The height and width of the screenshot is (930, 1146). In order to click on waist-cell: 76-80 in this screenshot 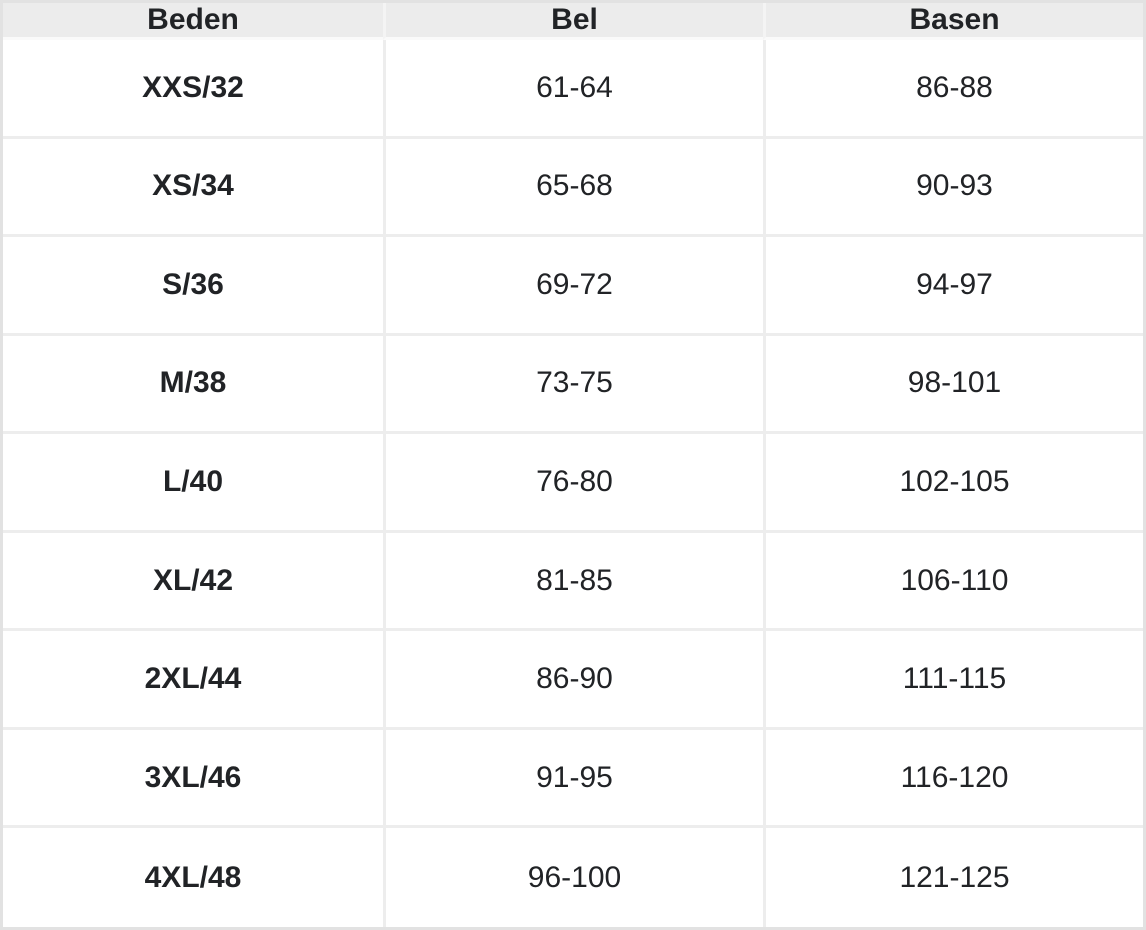, I will do `click(573, 483)`.